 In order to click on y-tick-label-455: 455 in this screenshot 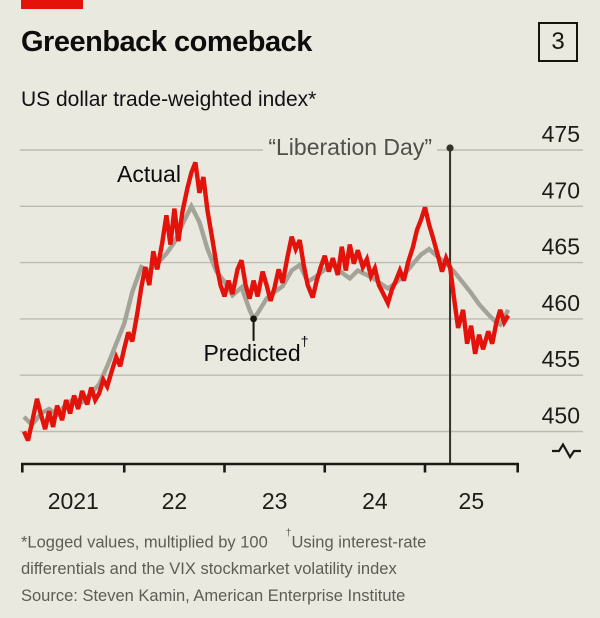, I will do `click(561, 359)`.